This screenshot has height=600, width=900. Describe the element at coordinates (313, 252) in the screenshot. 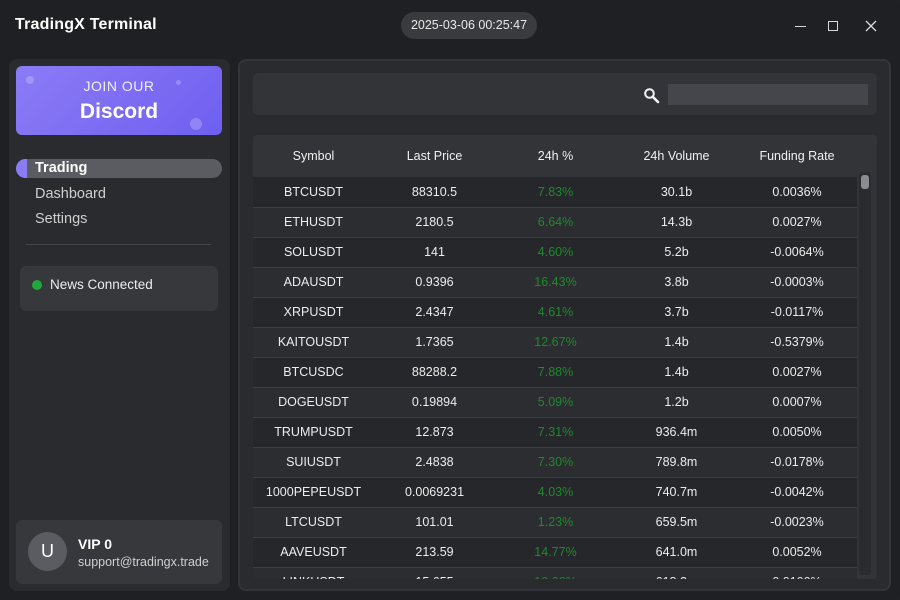

I see `symbol-cell: SOLUSDT` at that location.